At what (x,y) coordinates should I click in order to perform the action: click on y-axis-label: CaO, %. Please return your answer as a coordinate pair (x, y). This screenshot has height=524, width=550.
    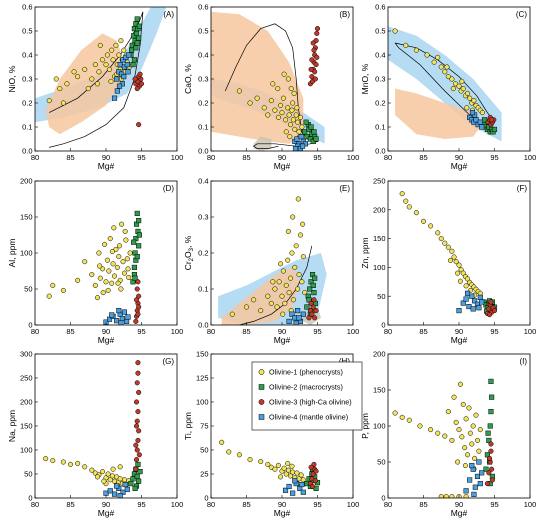
    Looking at the image, I should click on (188, 79).